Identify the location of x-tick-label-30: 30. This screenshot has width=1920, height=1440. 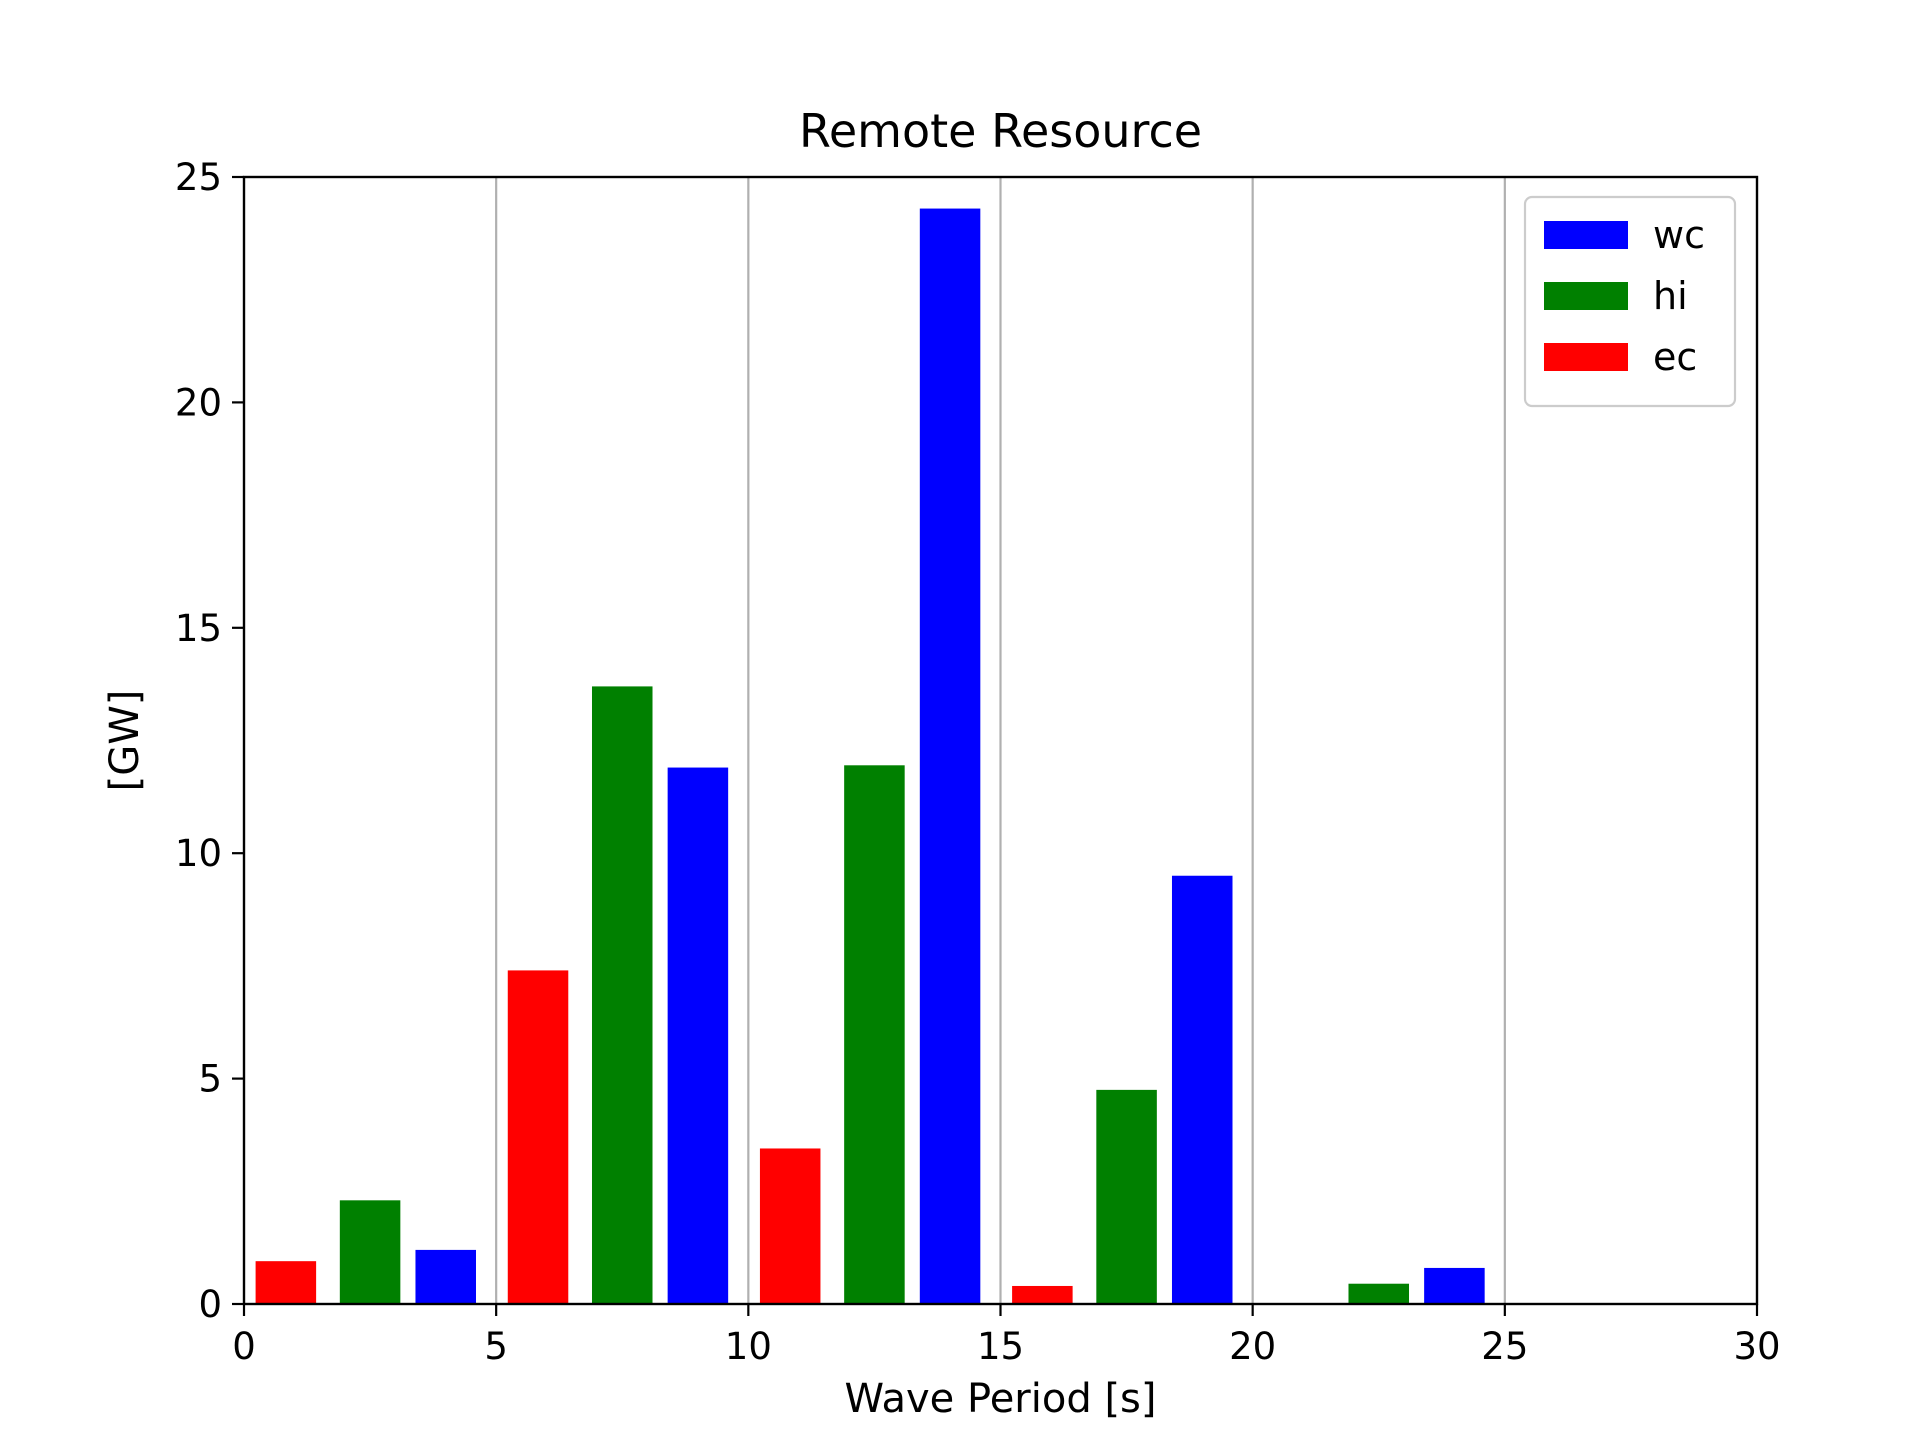
(1756, 1346).